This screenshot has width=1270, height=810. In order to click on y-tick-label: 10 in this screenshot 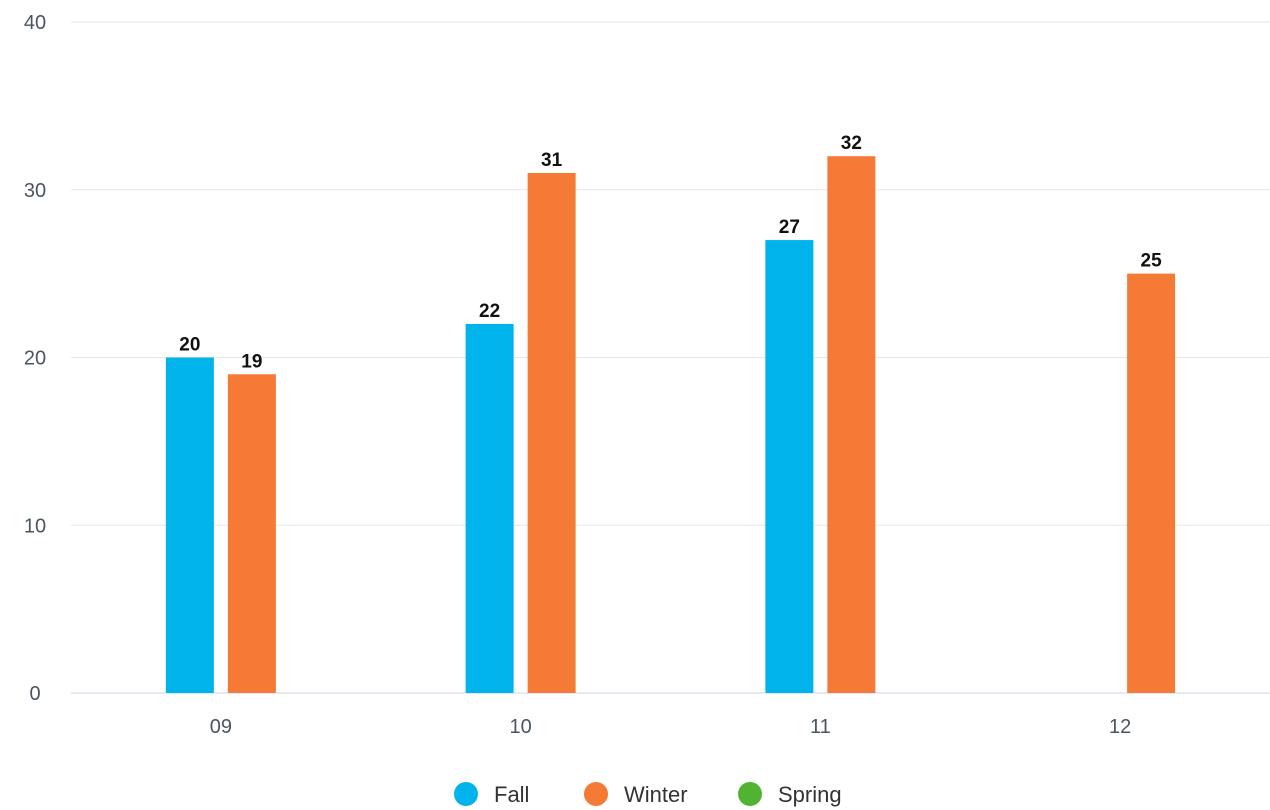, I will do `click(35, 526)`.